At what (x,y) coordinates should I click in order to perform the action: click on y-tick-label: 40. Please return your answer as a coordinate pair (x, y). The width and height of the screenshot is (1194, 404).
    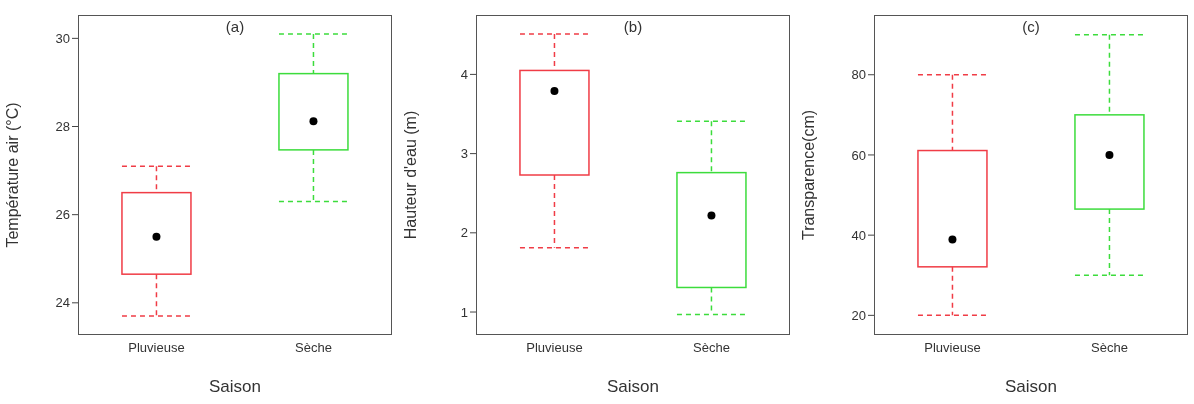
    Looking at the image, I should click on (858, 235).